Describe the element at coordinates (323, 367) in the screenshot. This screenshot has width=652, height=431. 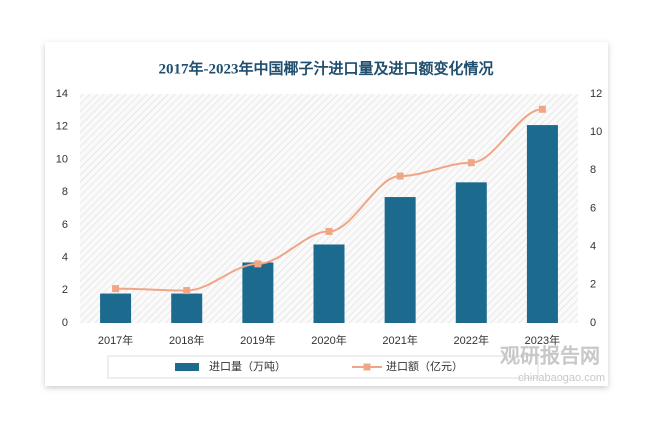
I see `legend-box` at that location.